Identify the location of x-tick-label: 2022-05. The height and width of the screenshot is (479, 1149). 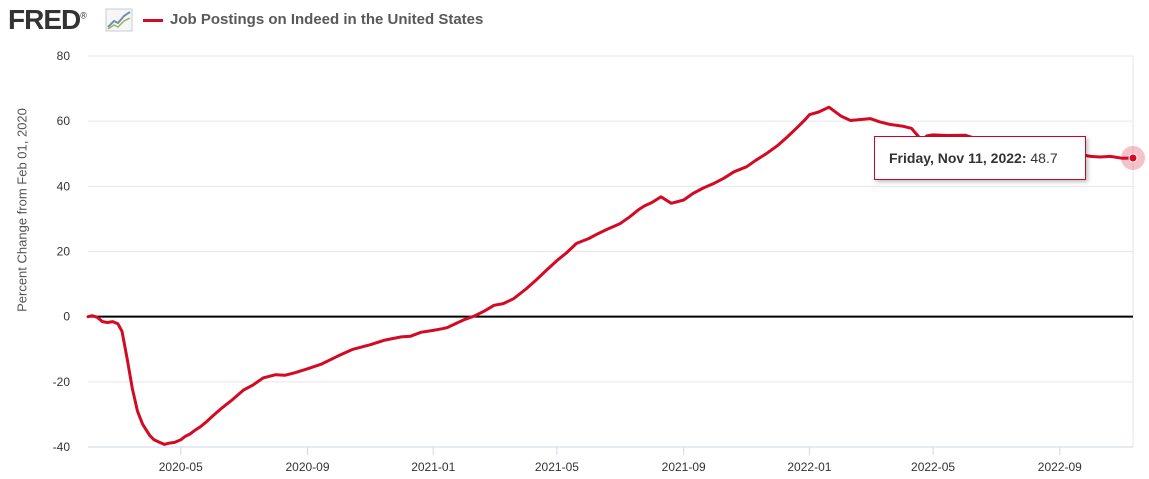
(933, 467).